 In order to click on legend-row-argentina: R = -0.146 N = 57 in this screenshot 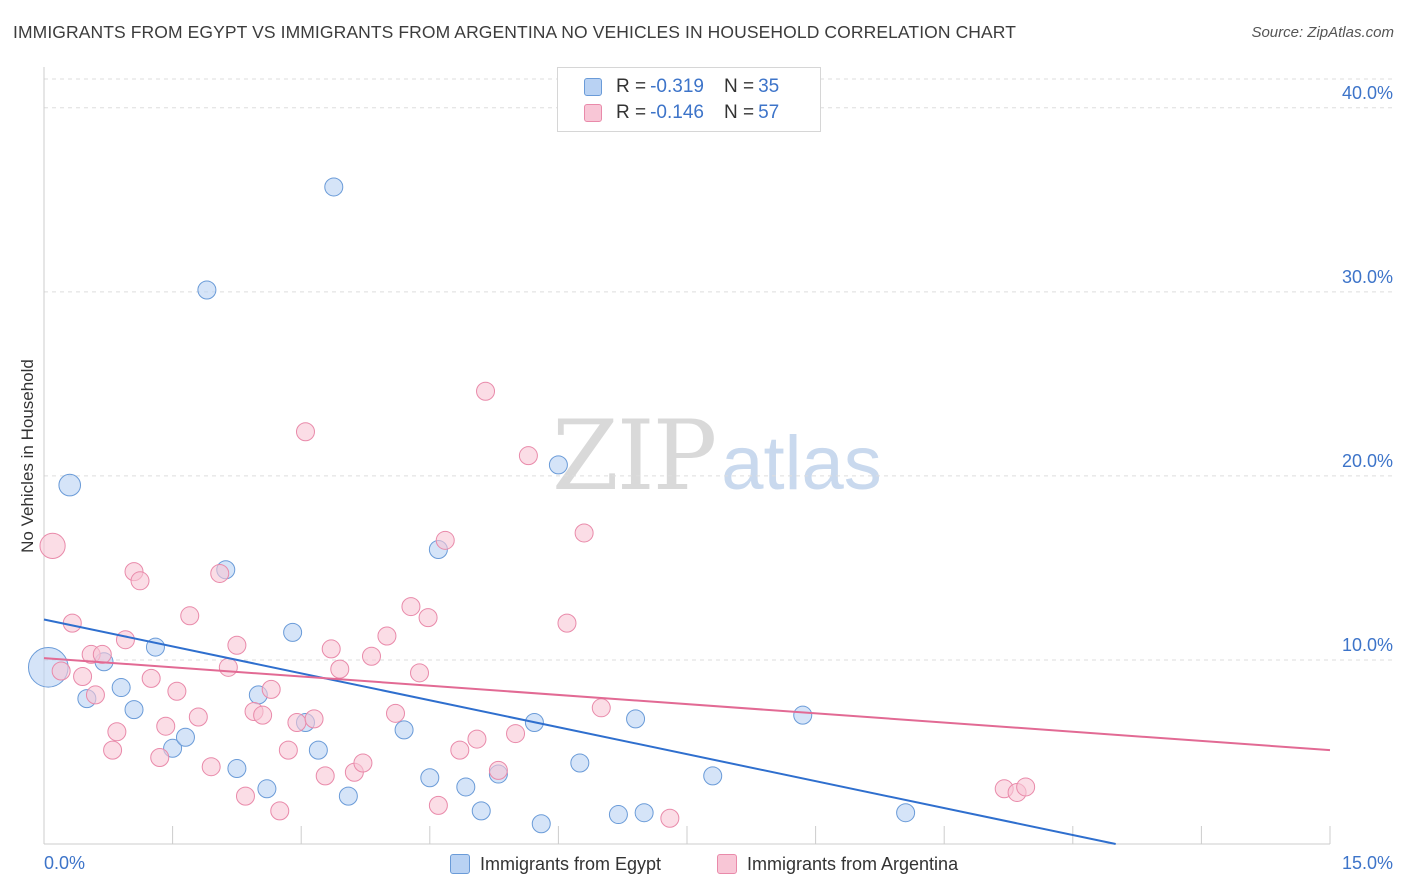, I will do `click(681, 113)`.